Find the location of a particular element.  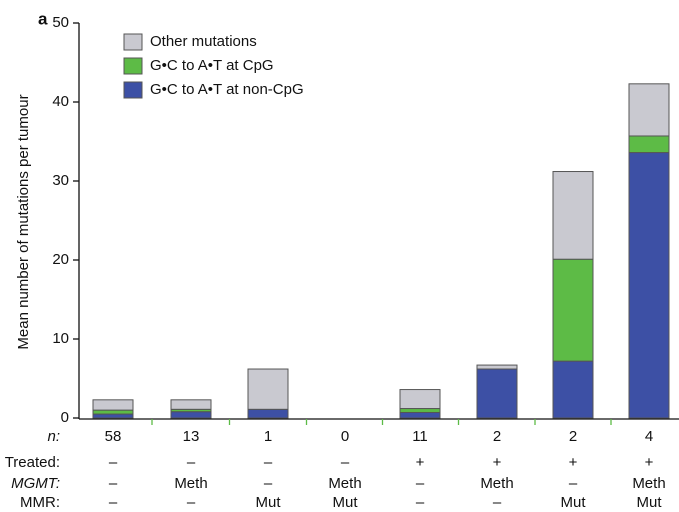

y-axis-label: Mean number of mutations per tumour is located at coordinates (23, 221).